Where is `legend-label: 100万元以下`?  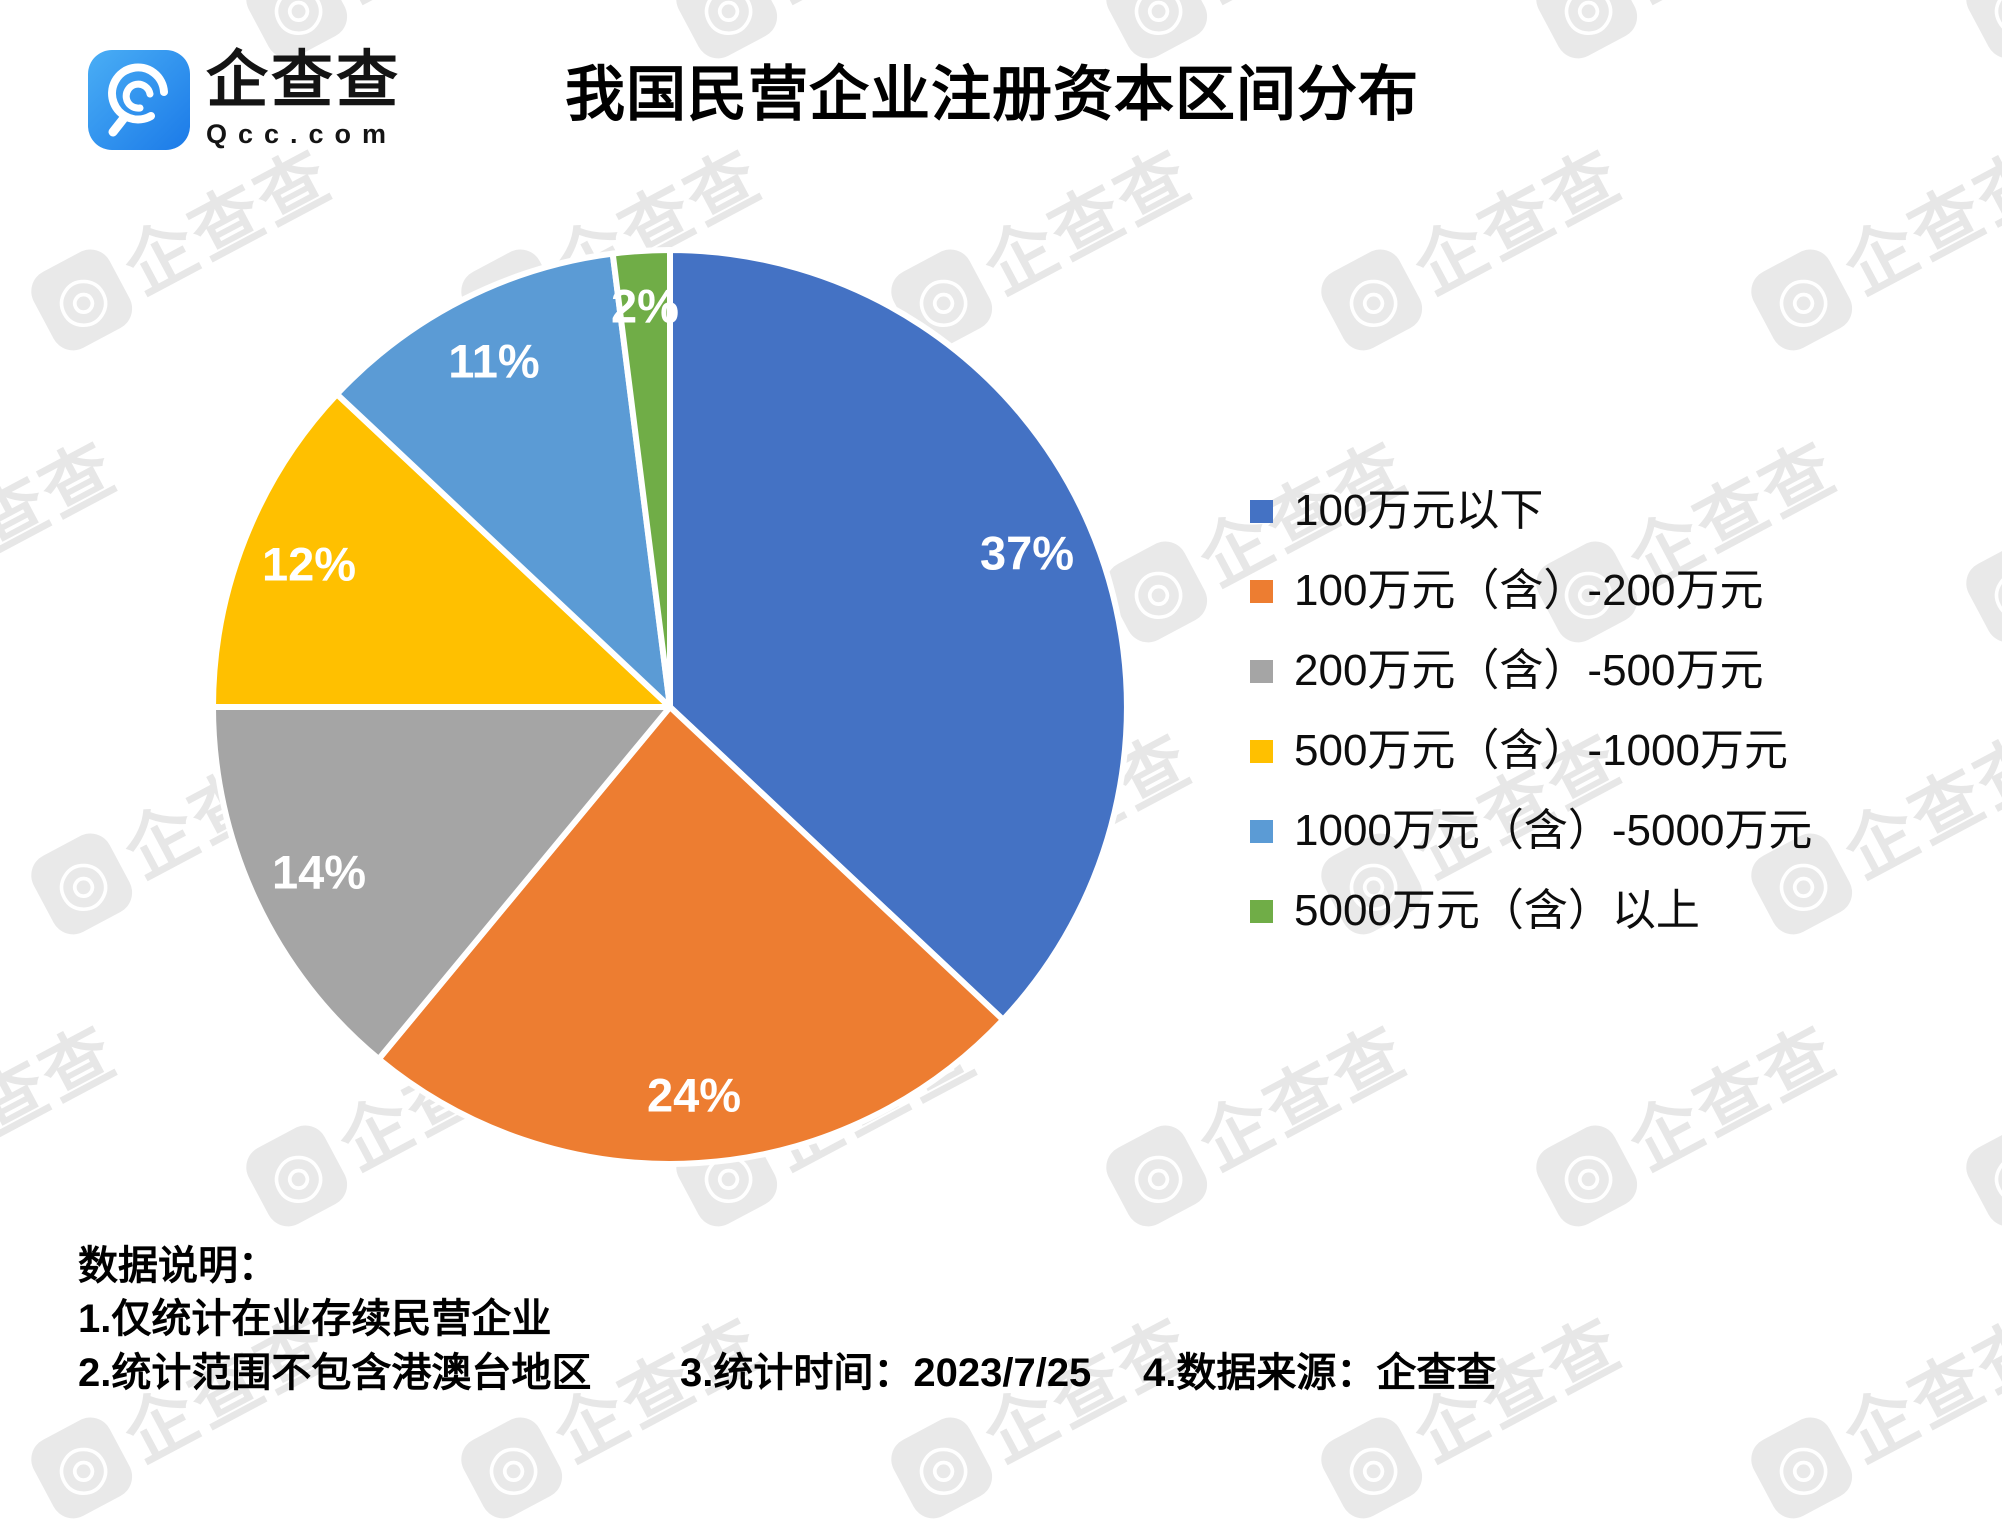 legend-label: 100万元以下 is located at coordinates (1419, 510).